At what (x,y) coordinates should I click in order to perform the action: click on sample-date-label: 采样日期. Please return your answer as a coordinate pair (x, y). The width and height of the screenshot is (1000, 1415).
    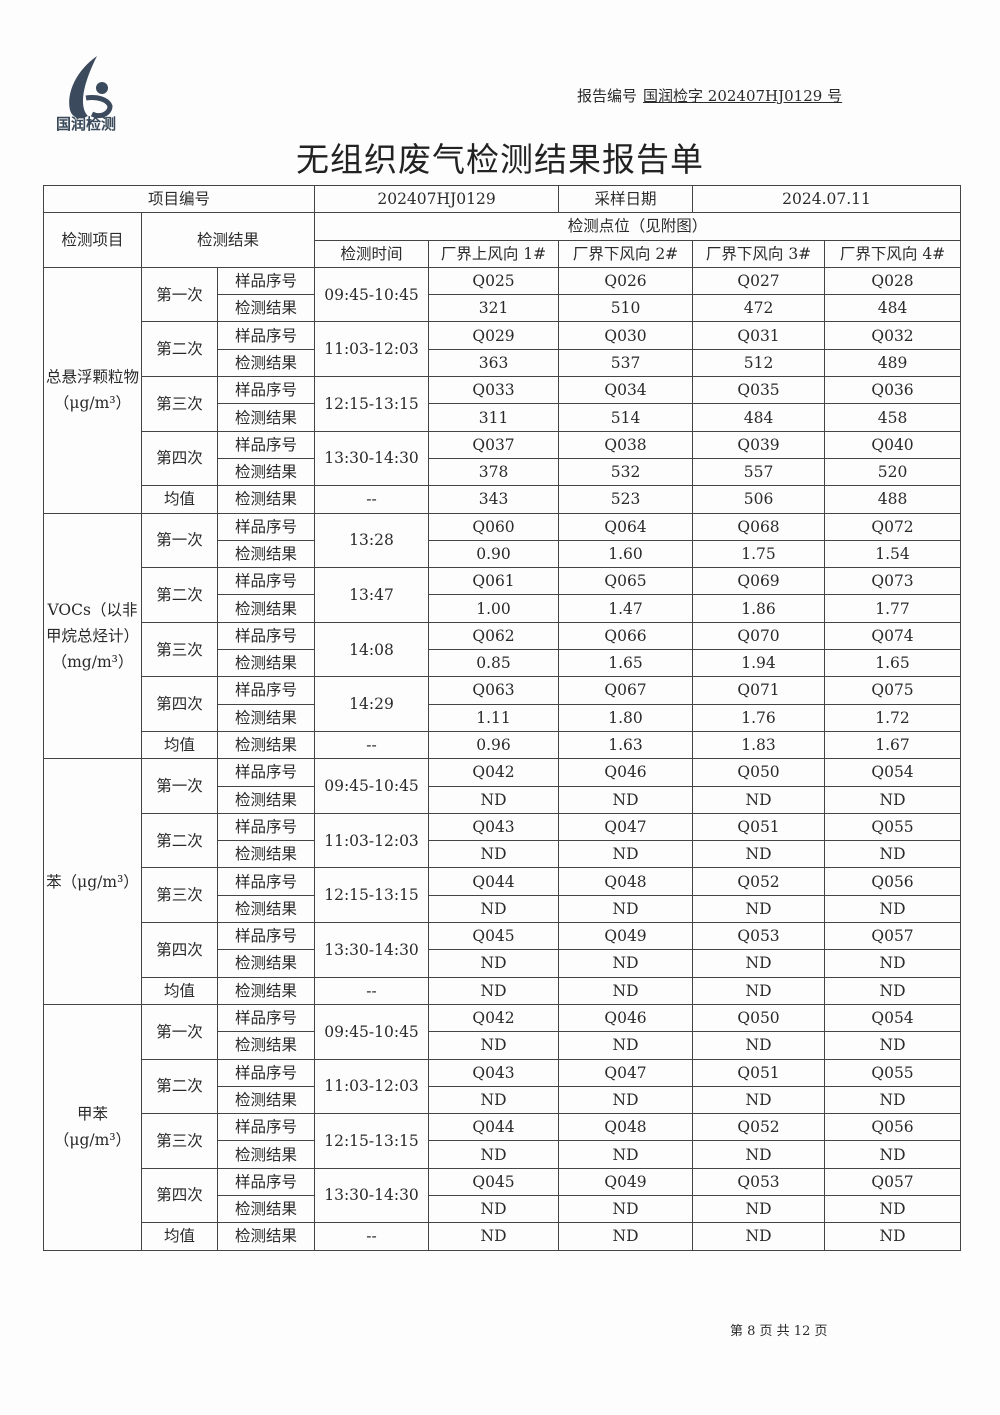
    Looking at the image, I should click on (626, 199).